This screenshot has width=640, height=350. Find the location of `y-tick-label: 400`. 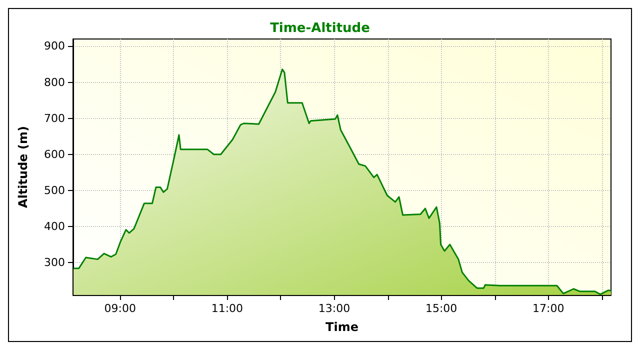

y-tick-label: 400 is located at coordinates (54, 226).